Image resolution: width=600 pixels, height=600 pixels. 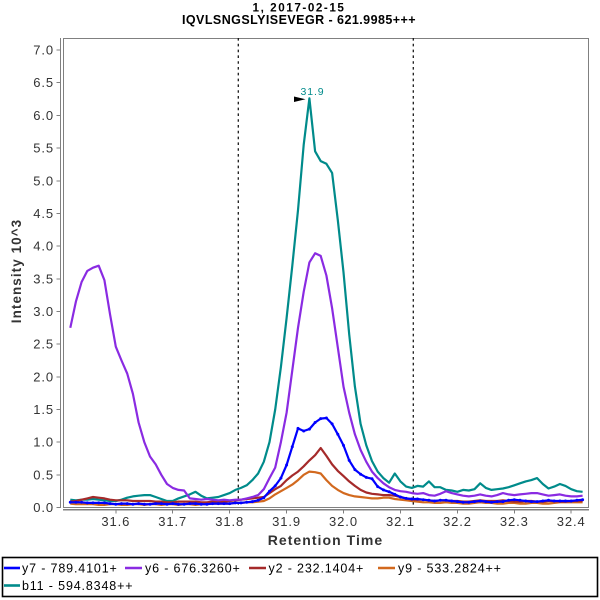 What do you see at coordinates (450, 569) in the screenshot?
I see `svg-text: y9 - 533.2824++` at bounding box center [450, 569].